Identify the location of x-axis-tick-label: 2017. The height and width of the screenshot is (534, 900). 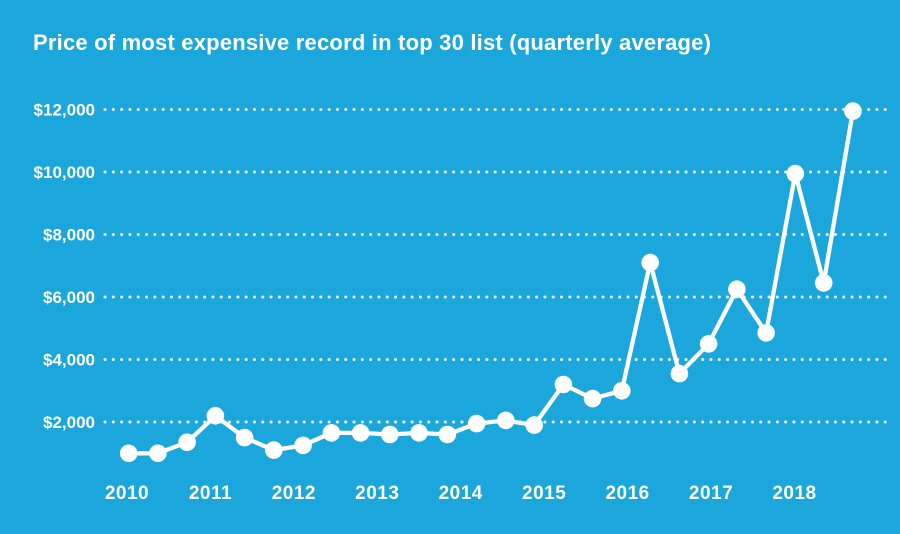
(711, 493).